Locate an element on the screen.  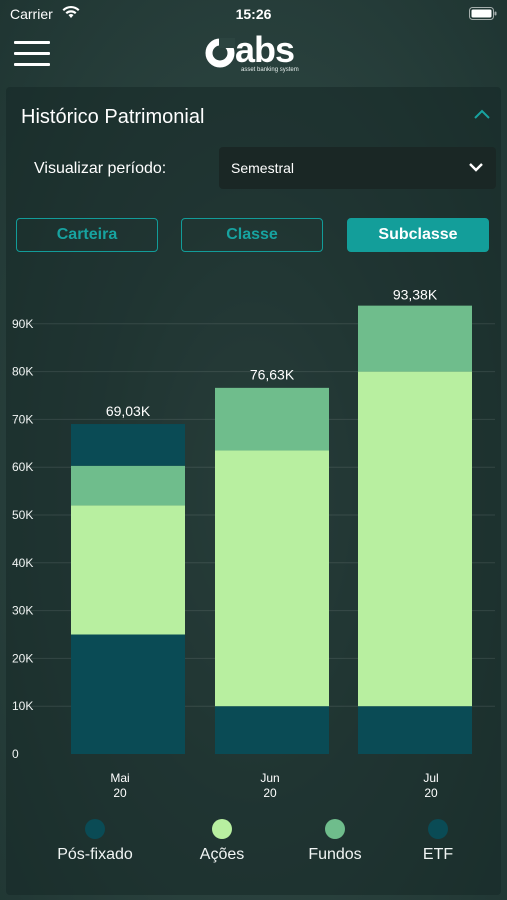
y-tick-label: 60K is located at coordinates (22, 467).